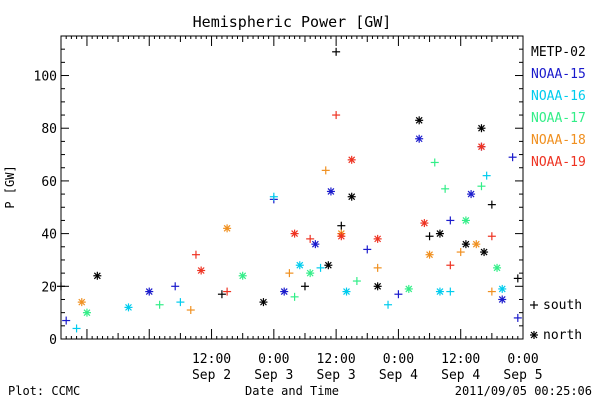 The image size is (600, 400). I want to click on x-tick-label-date: Sep 5, so click(522, 375).